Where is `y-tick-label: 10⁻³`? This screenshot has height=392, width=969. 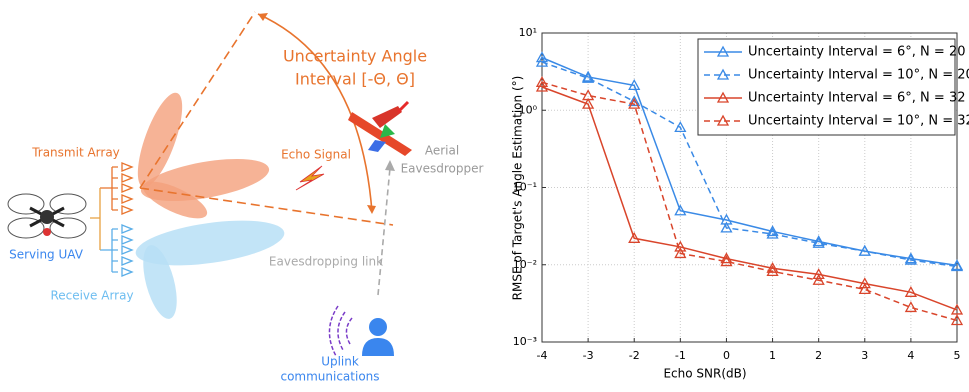
y-tick-label: 10⁻³ is located at coordinates (525, 341).